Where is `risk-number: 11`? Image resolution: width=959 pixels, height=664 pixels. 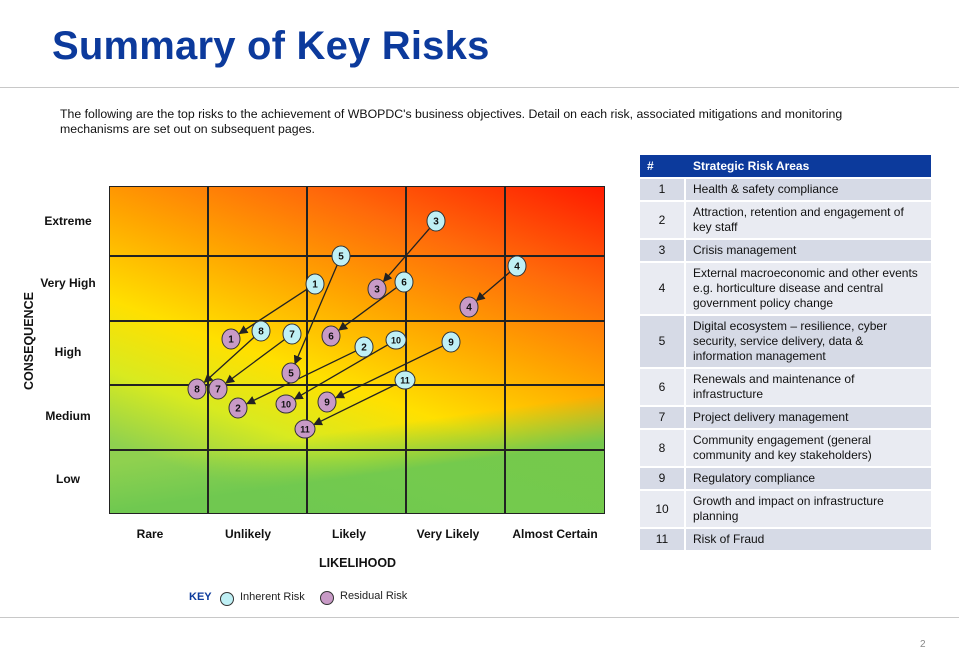
risk-number: 11 is located at coordinates (663, 539).